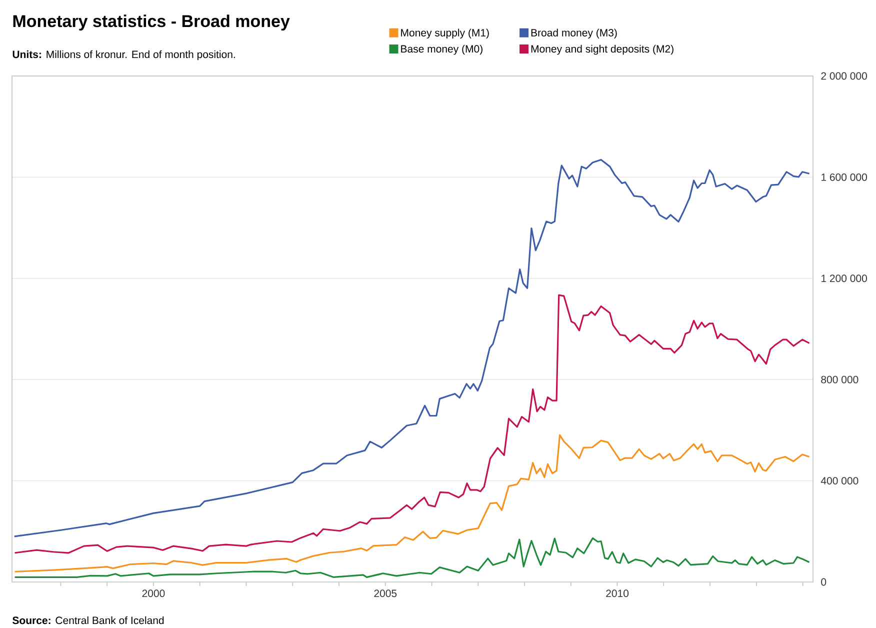  Describe the element at coordinates (844, 278) in the screenshot. I see `y-tick-label: 1 200 000` at that location.